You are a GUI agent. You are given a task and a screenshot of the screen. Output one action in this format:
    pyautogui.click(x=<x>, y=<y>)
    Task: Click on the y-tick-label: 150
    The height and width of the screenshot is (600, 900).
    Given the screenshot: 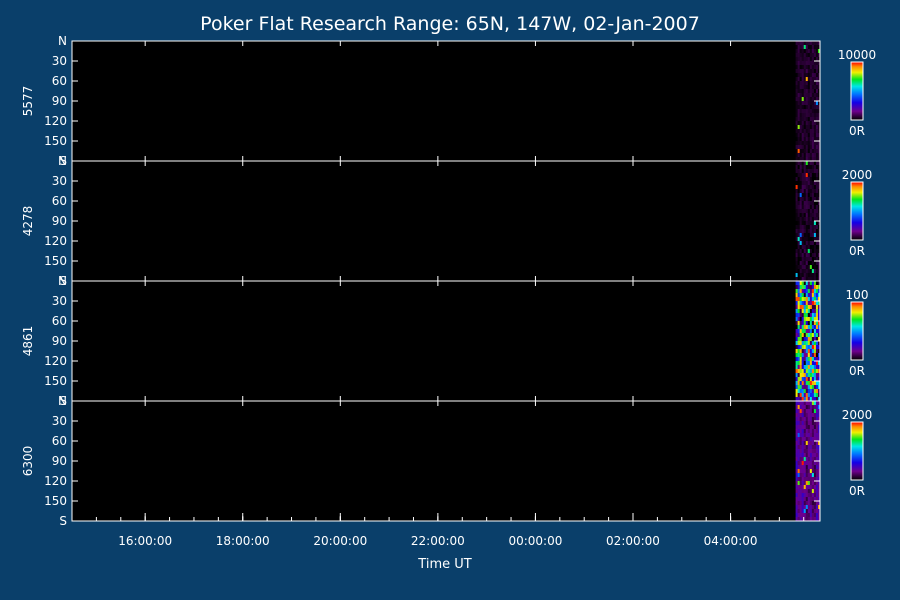 What is the action you would take?
    pyautogui.click(x=55, y=261)
    